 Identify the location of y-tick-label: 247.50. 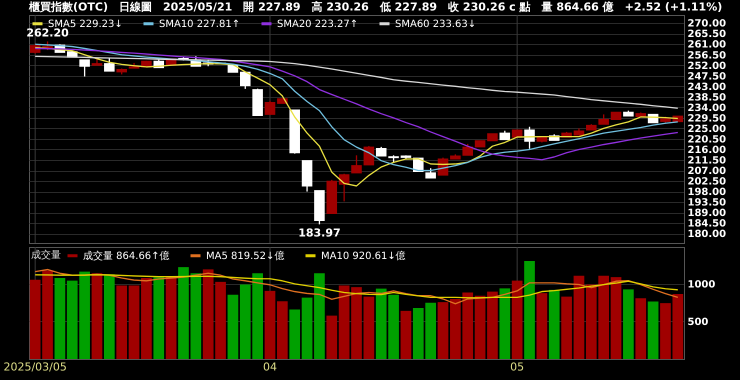
(707, 76).